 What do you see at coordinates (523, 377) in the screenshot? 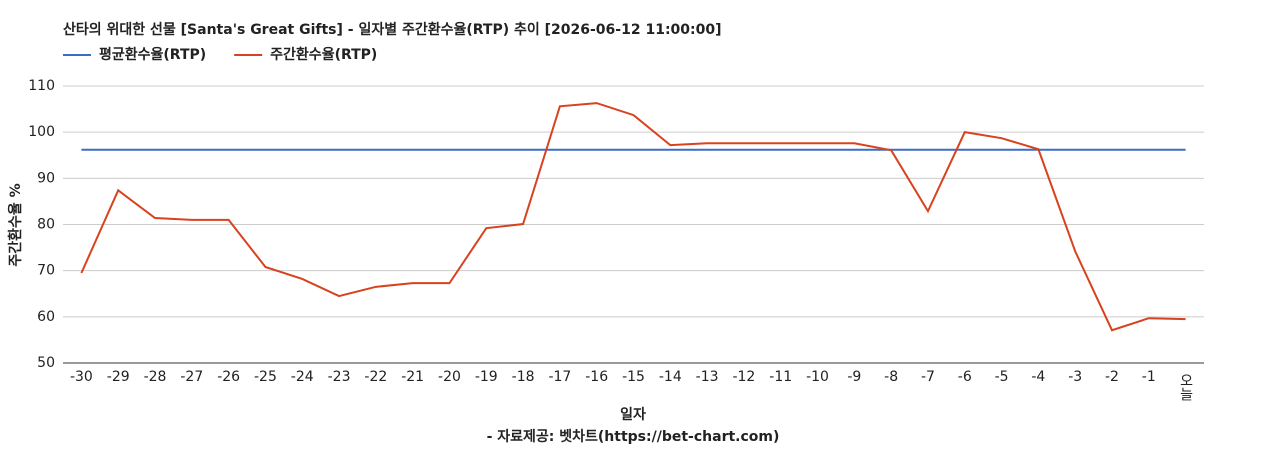
I see `x-tick-label: -18` at bounding box center [523, 377].